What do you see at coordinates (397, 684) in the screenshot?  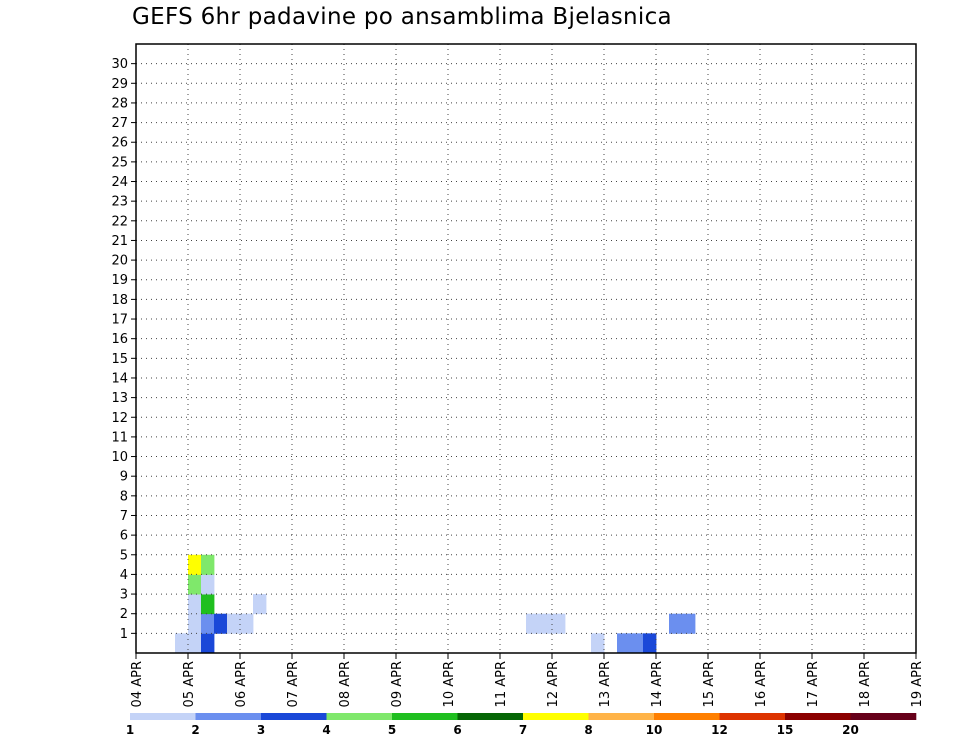 I see `x-tick-label: 09 APR` at bounding box center [397, 684].